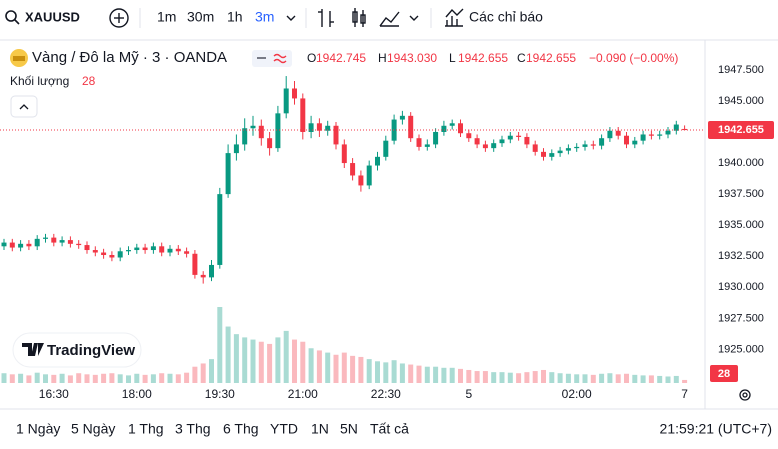 The height and width of the screenshot is (449, 778). What do you see at coordinates (745, 395) in the screenshot?
I see `settings-icon` at bounding box center [745, 395].